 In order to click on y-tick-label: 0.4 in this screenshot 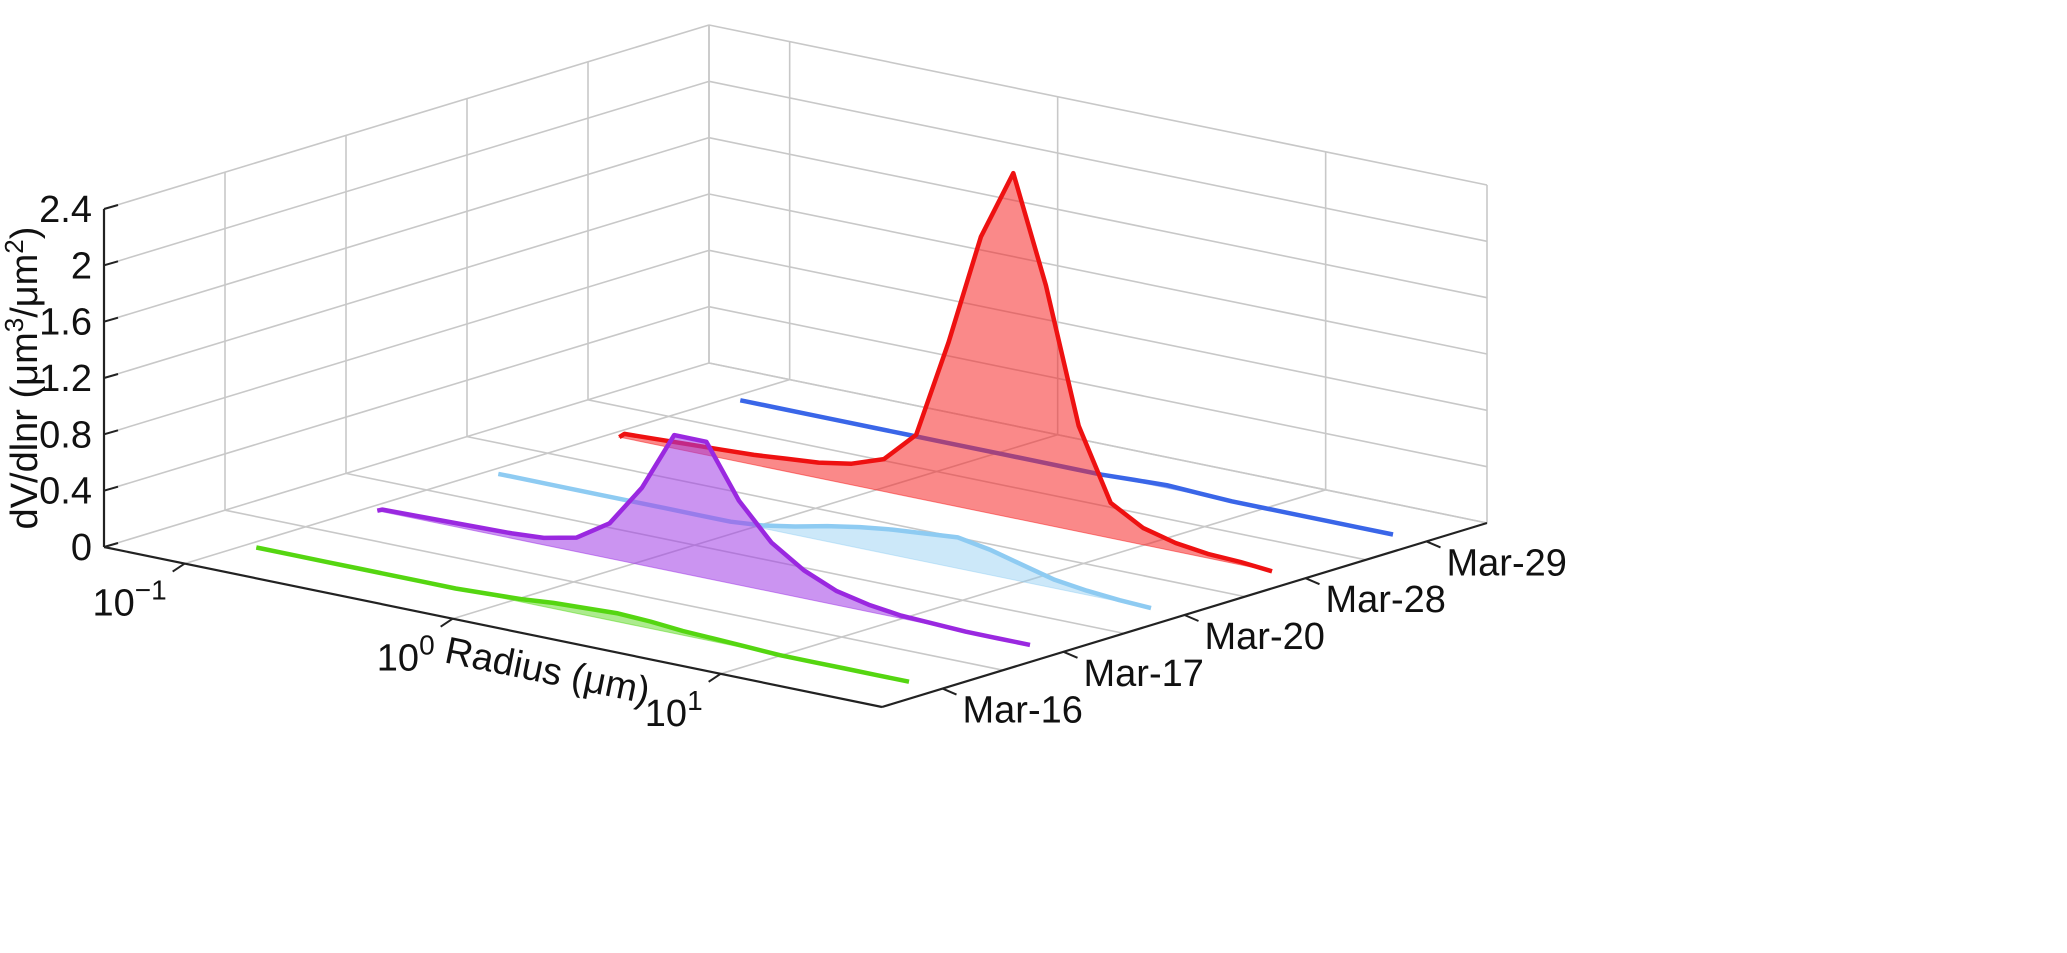, I will do `click(65, 492)`.